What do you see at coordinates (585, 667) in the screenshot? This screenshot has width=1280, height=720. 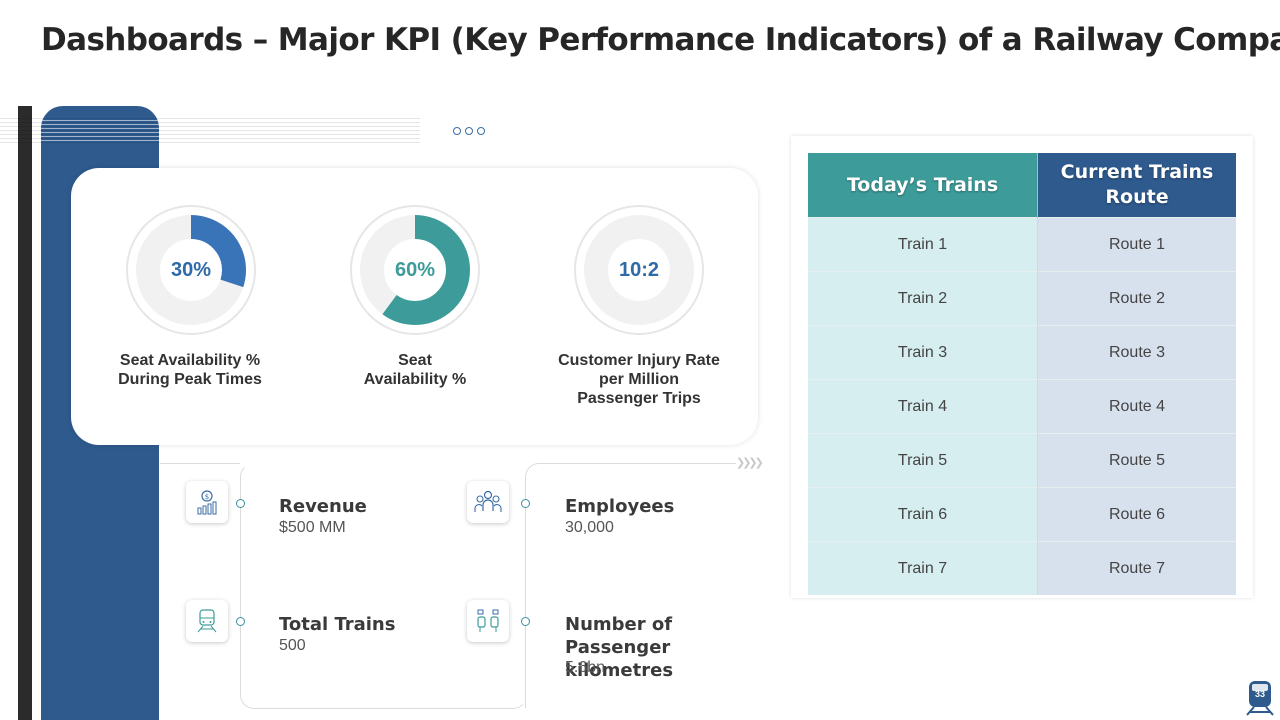 I see `passenger-km-value: 5.6bn` at bounding box center [585, 667].